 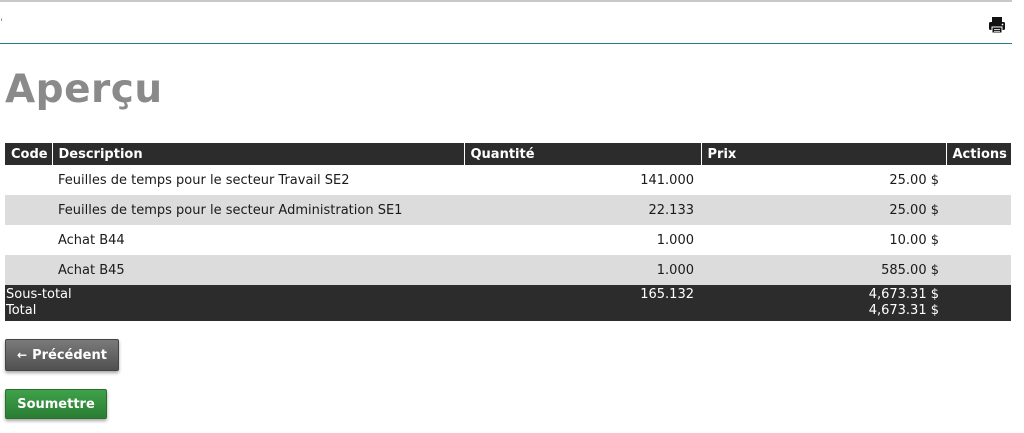 I want to click on printer-icon, so click(x=997, y=25).